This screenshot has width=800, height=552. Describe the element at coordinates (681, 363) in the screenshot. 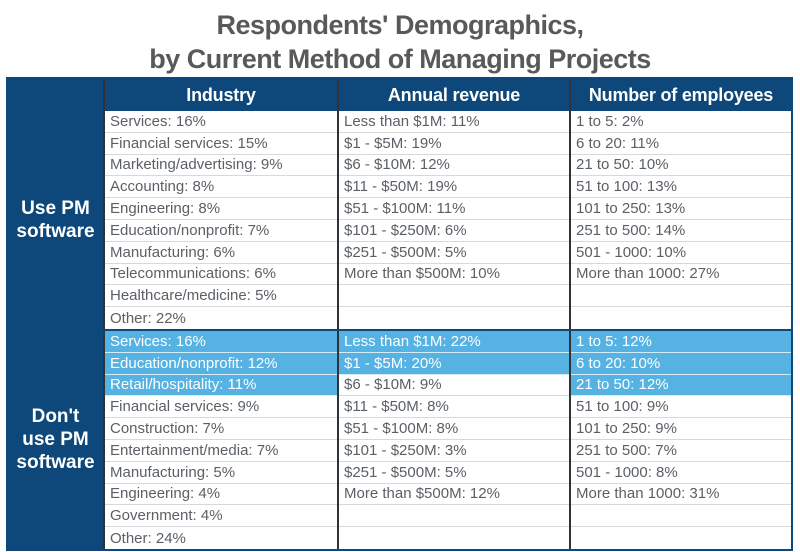

I see `table-cell: 6 to 20: 10%` at that location.